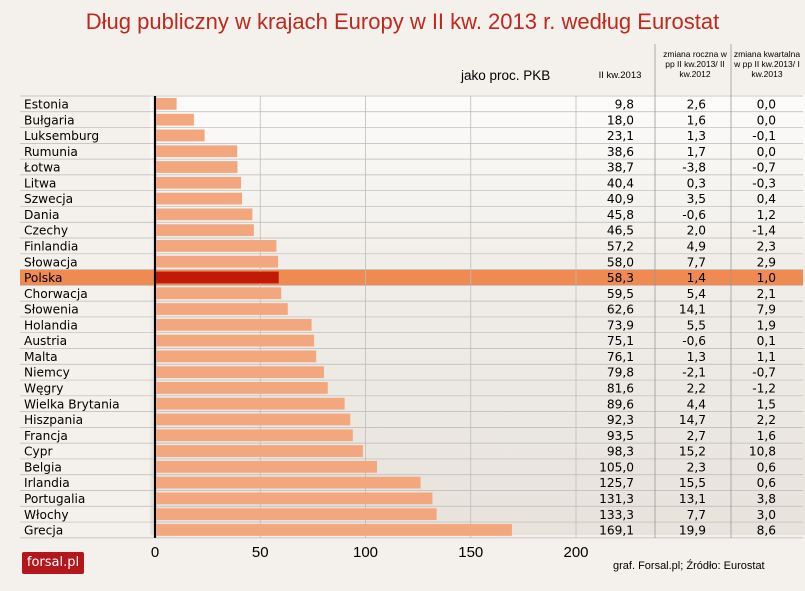 Image resolution: width=805 pixels, height=591 pixels. I want to click on category-label: Finlandia, so click(51, 247).